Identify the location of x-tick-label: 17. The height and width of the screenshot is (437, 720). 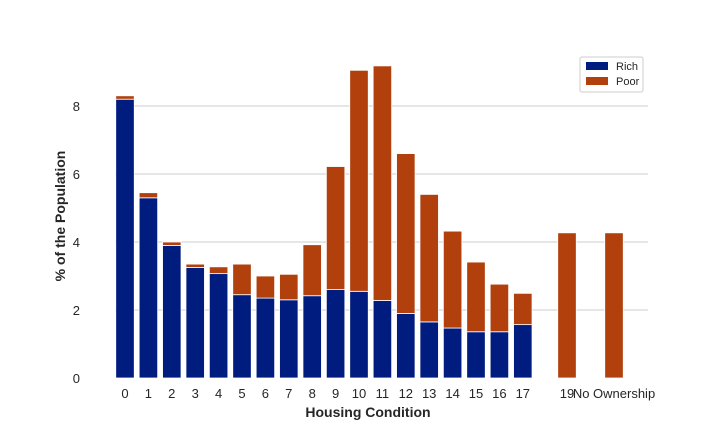
(523, 393).